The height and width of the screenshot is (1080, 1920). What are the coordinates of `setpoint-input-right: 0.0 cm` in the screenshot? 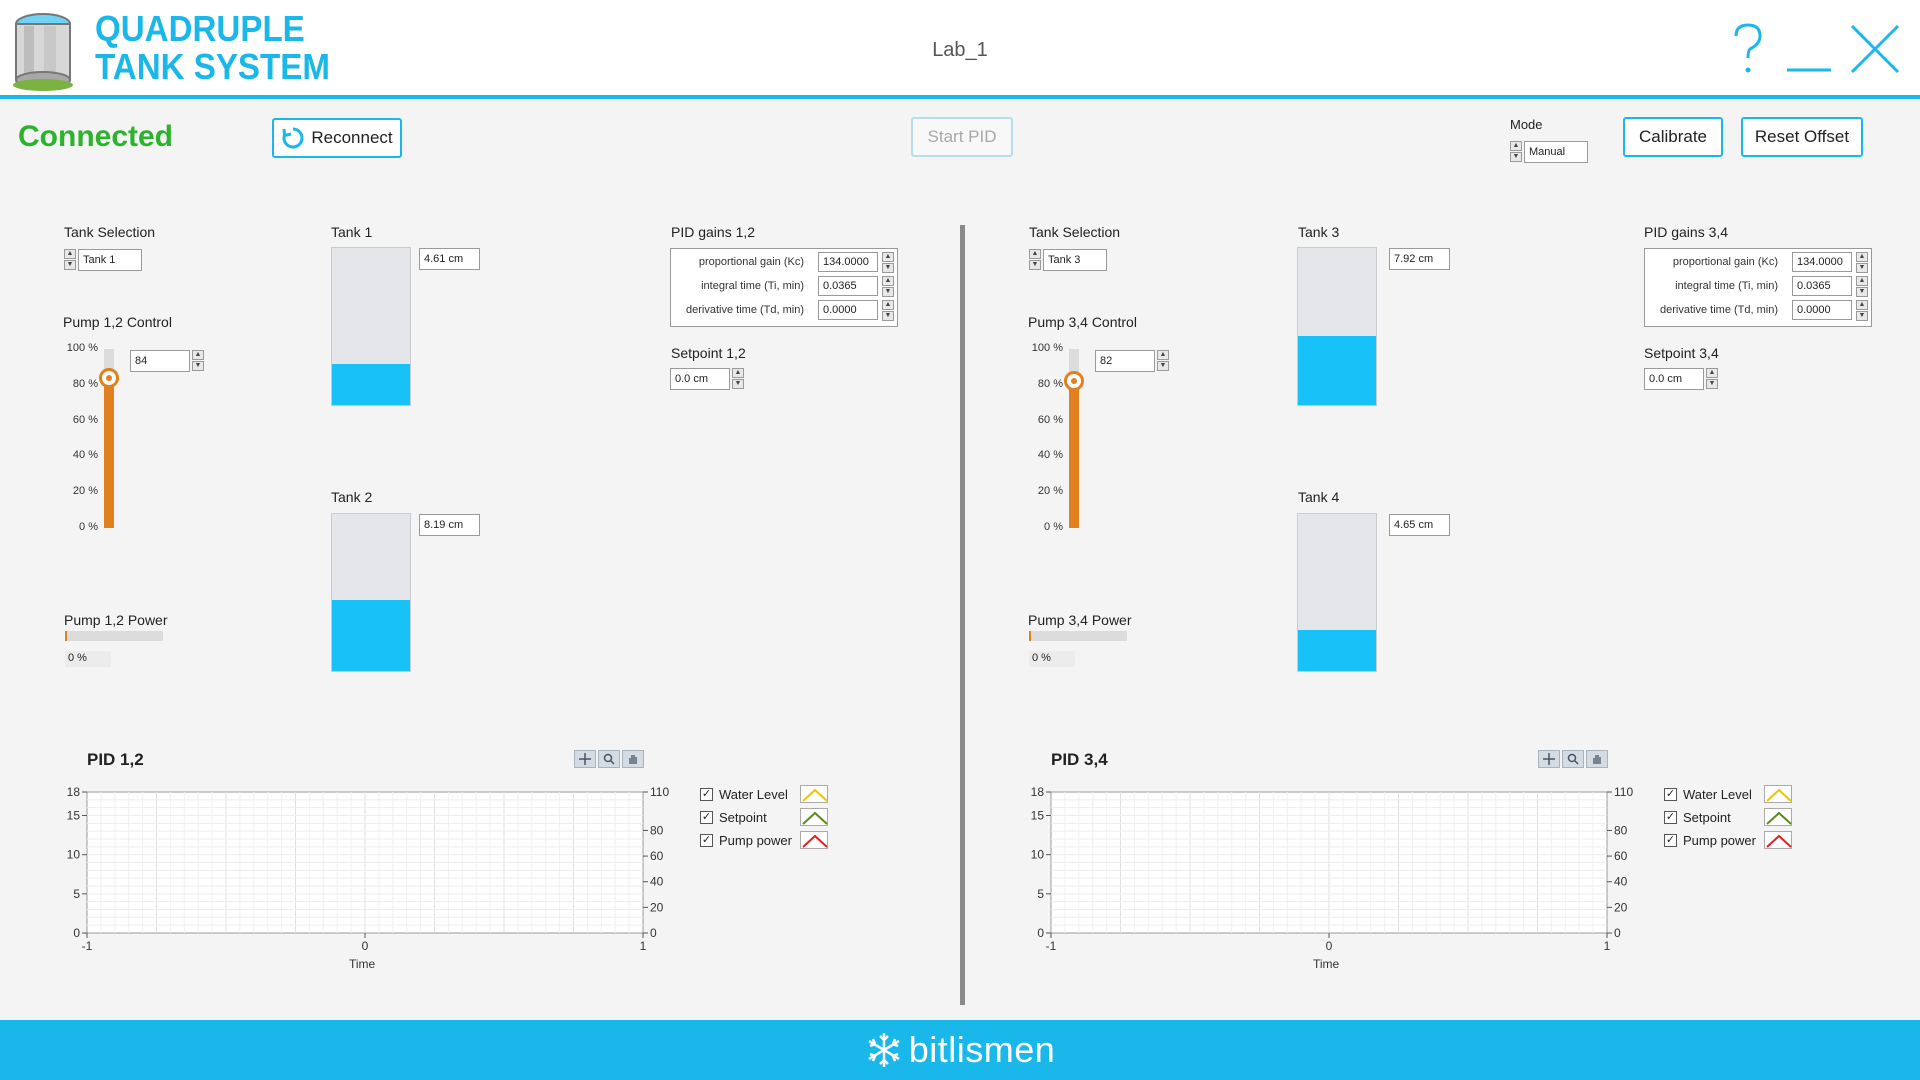 It's located at (1674, 379).